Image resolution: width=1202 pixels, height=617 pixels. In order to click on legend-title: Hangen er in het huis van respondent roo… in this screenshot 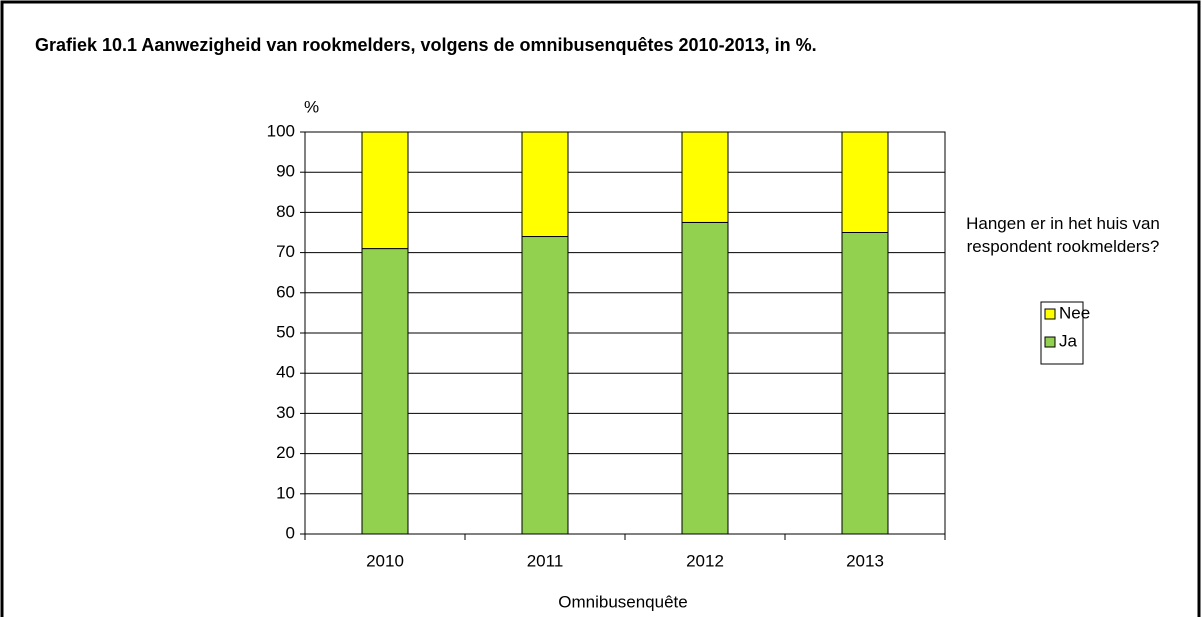, I will do `click(1063, 235)`.